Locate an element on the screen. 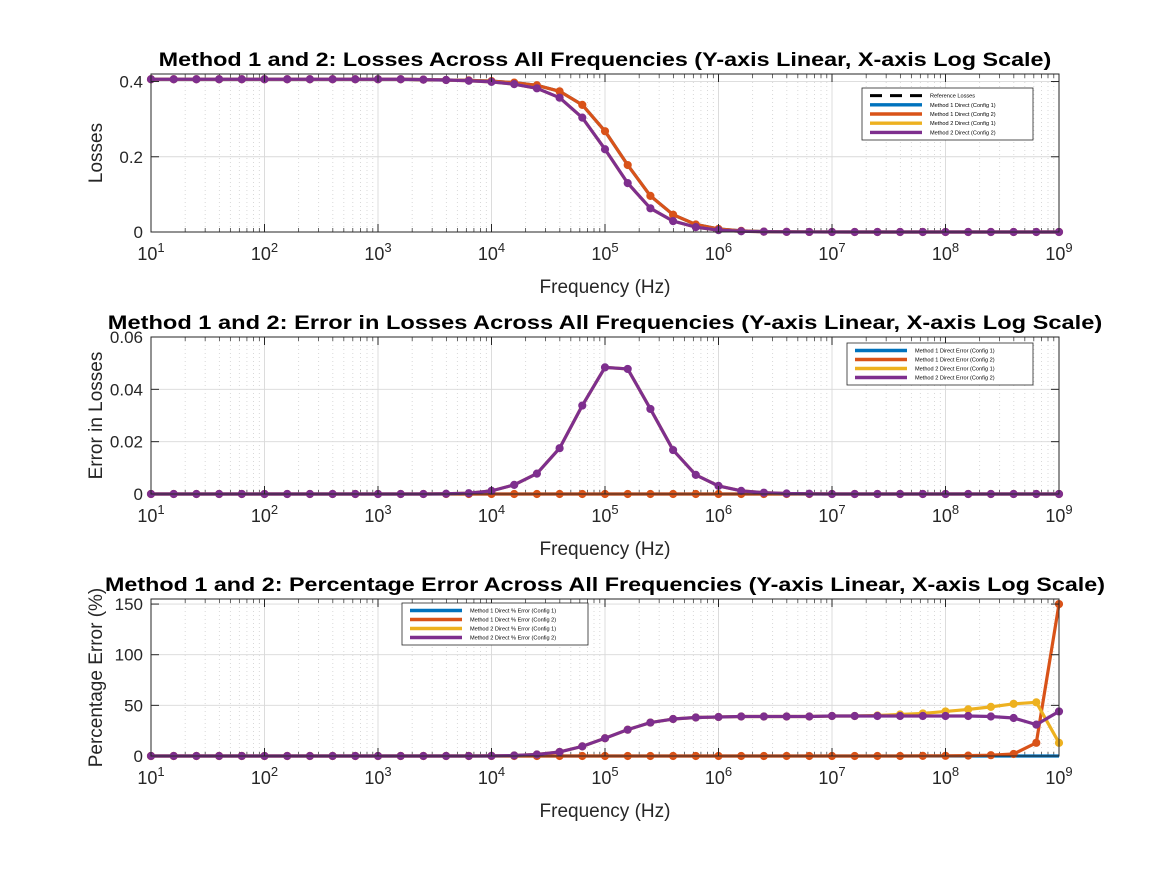 This screenshot has width=1167, height=880. y-tick-label: 0.4 is located at coordinates (131, 82).